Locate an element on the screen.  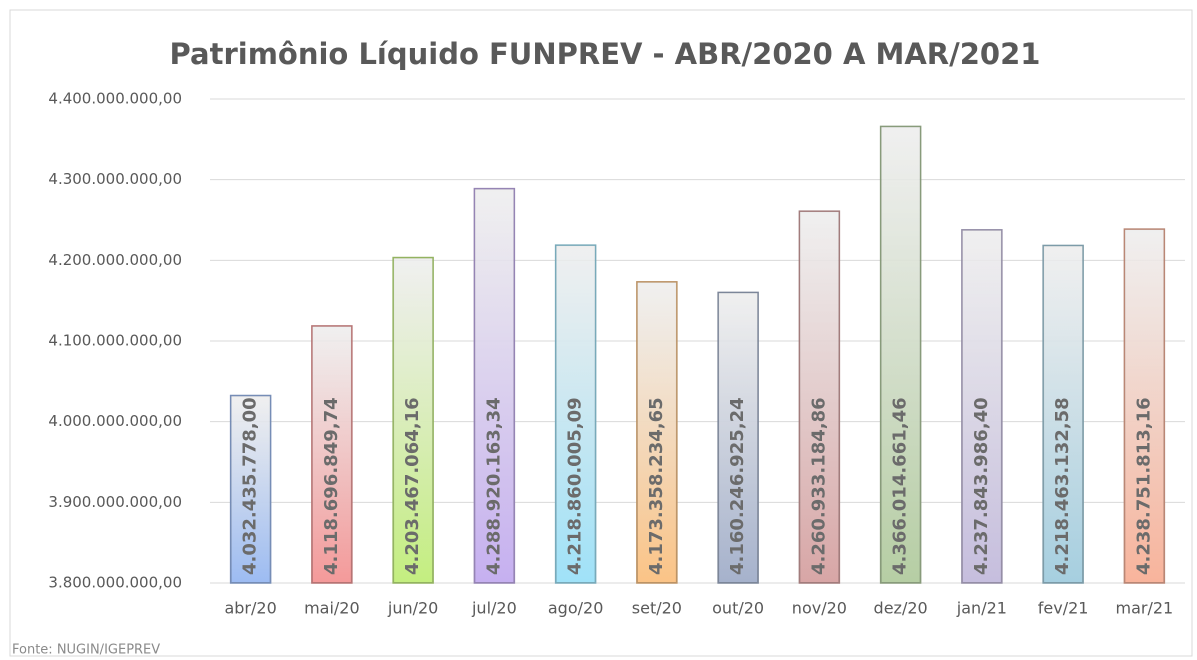
data-label: 4.237.843.986,40 is located at coordinates (981, 486).